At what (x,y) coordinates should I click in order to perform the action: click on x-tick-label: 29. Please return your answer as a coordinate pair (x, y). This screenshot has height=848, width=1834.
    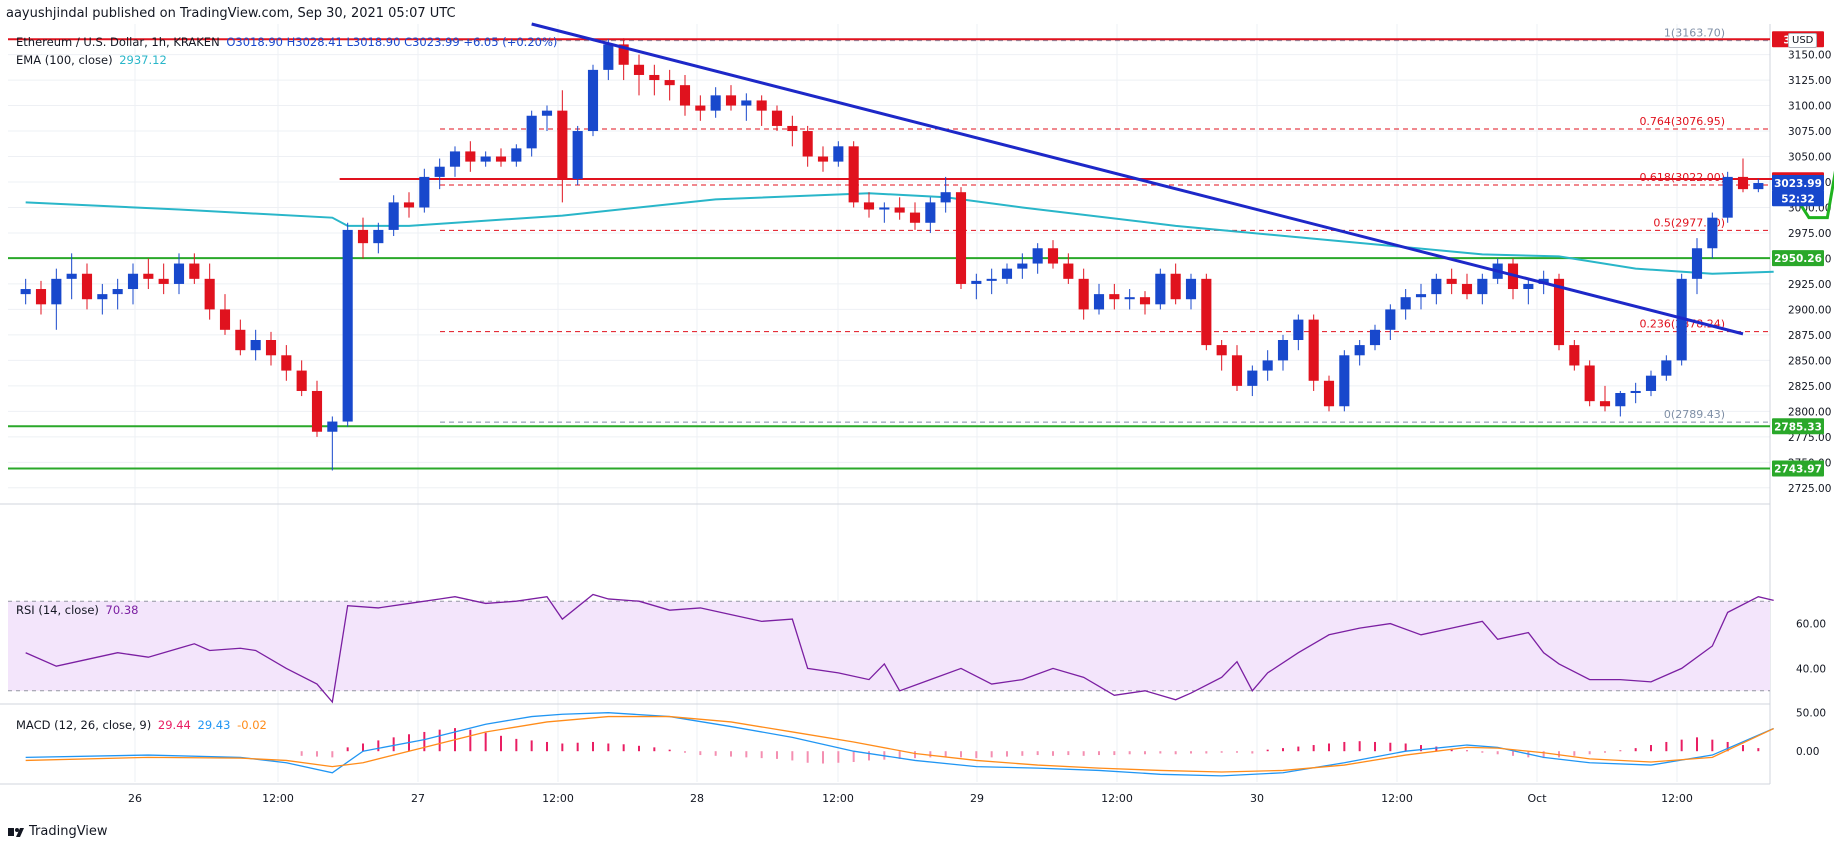
    Looking at the image, I should click on (977, 798).